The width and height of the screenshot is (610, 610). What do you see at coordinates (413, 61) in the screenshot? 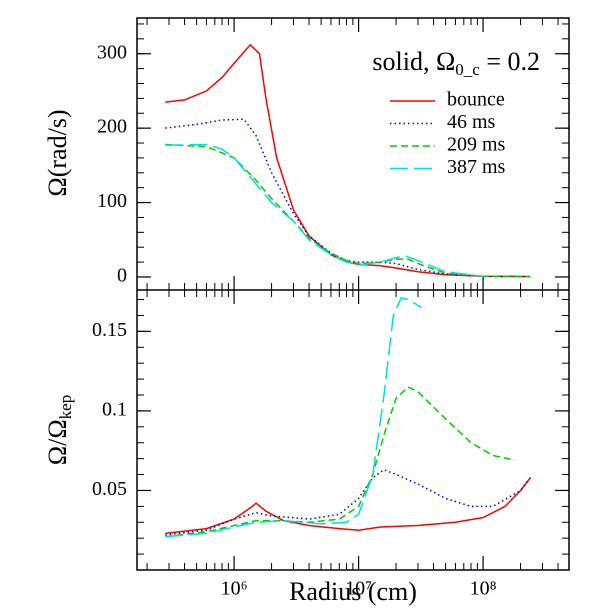
I see `annotation-text: solid, Ω` at bounding box center [413, 61].